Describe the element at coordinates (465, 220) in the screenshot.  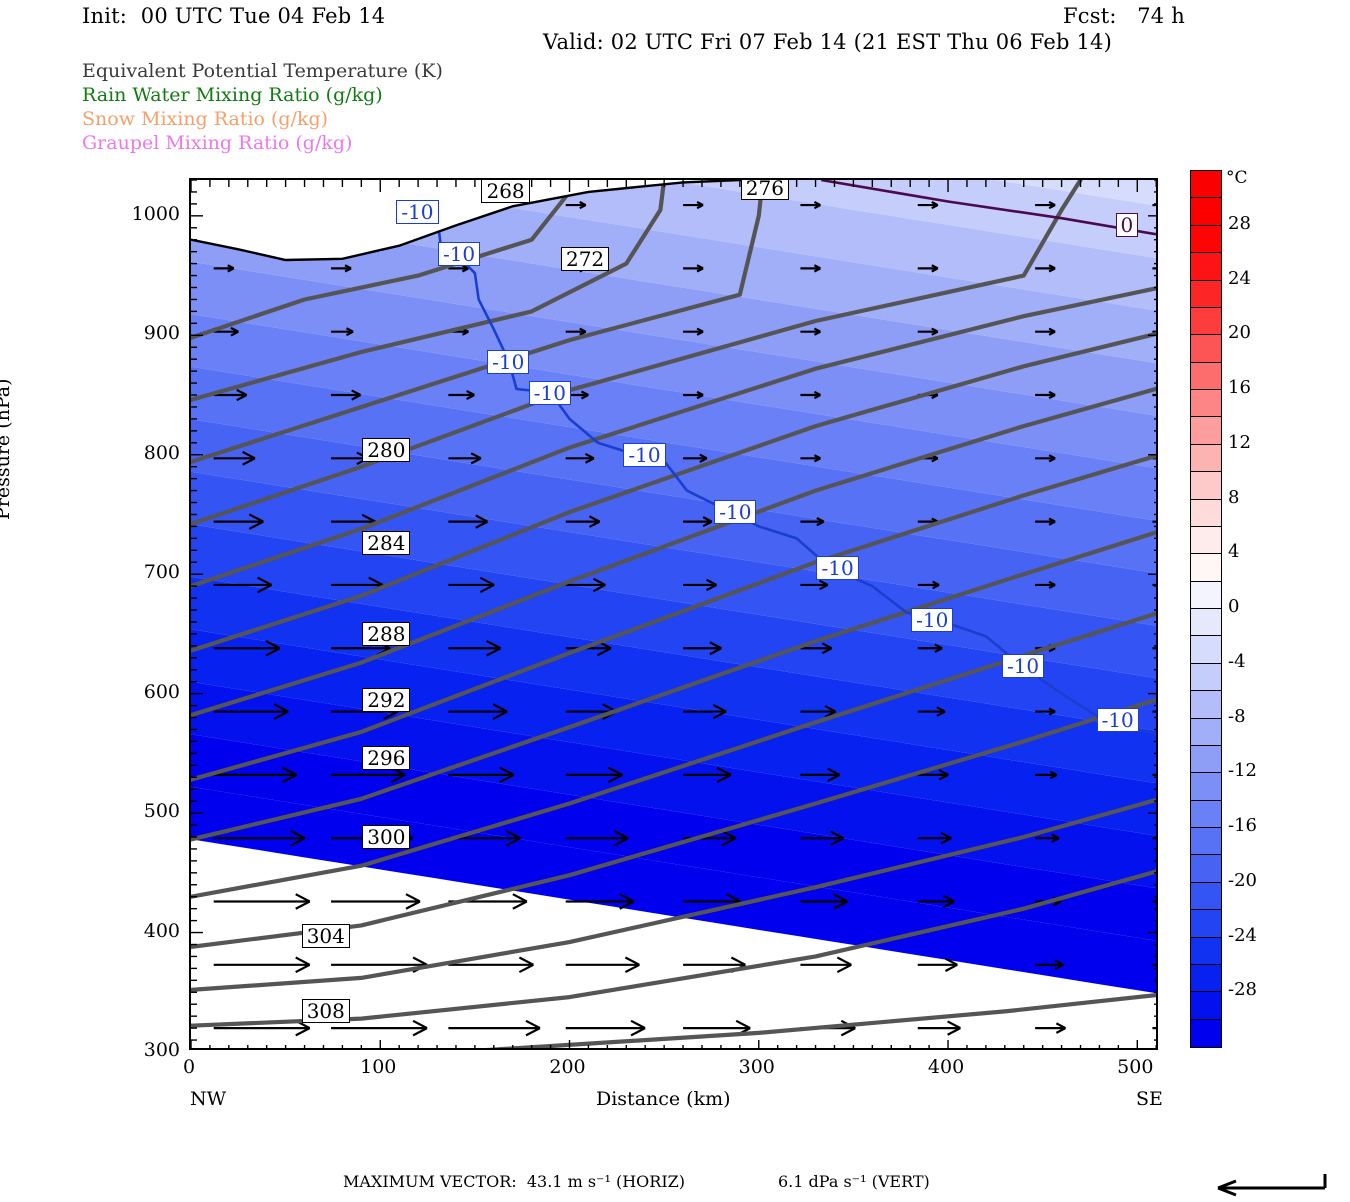
I see `terrain-fill` at that location.